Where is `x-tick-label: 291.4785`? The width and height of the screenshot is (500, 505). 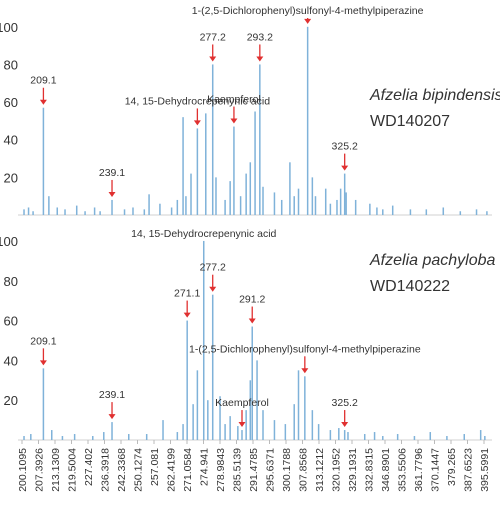 x-tick-label: 291.4785 is located at coordinates (254, 470).